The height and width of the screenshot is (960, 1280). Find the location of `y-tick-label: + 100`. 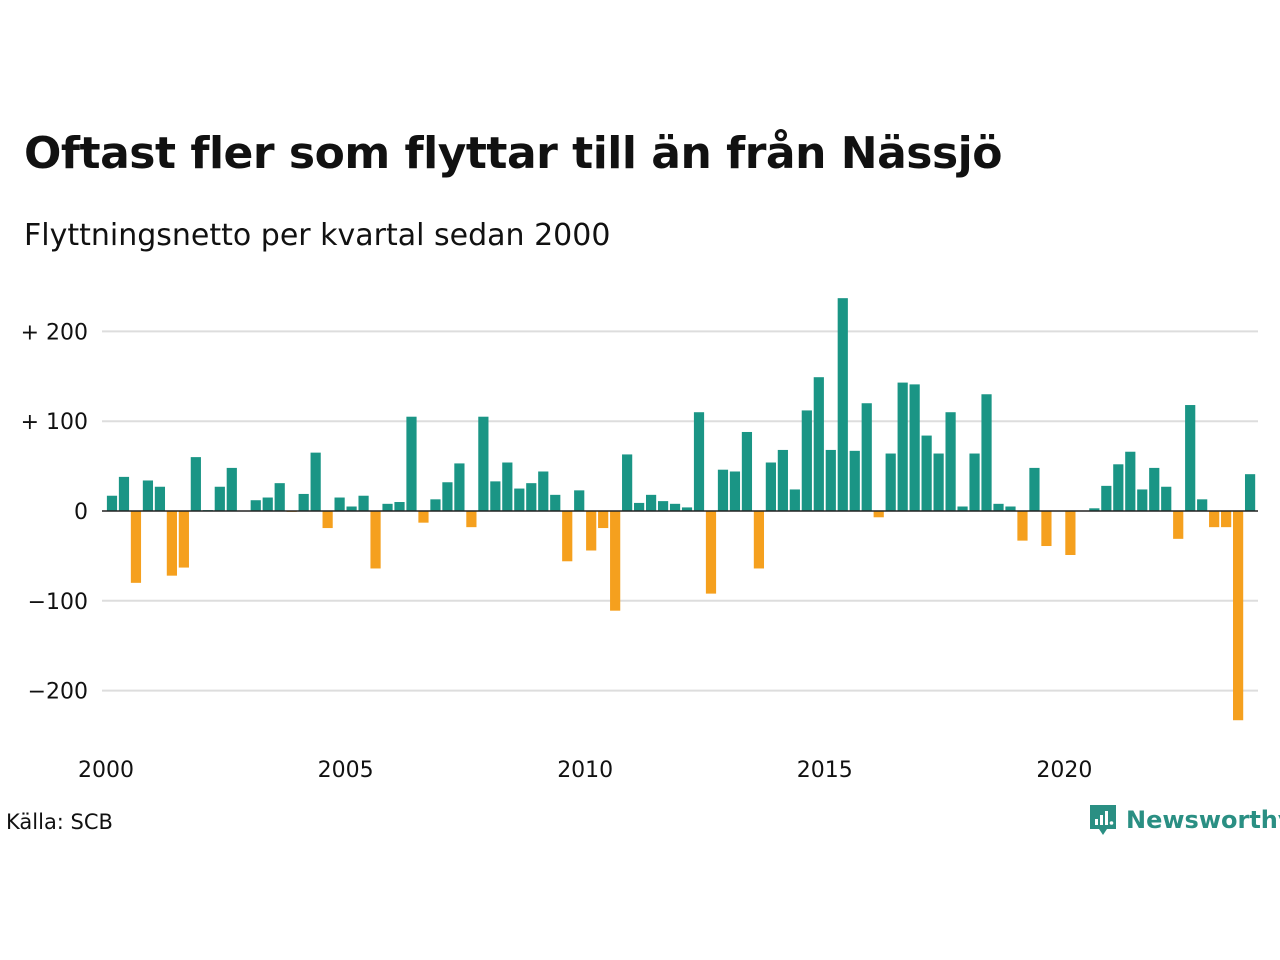

y-tick-label: + 100 is located at coordinates (54, 422).